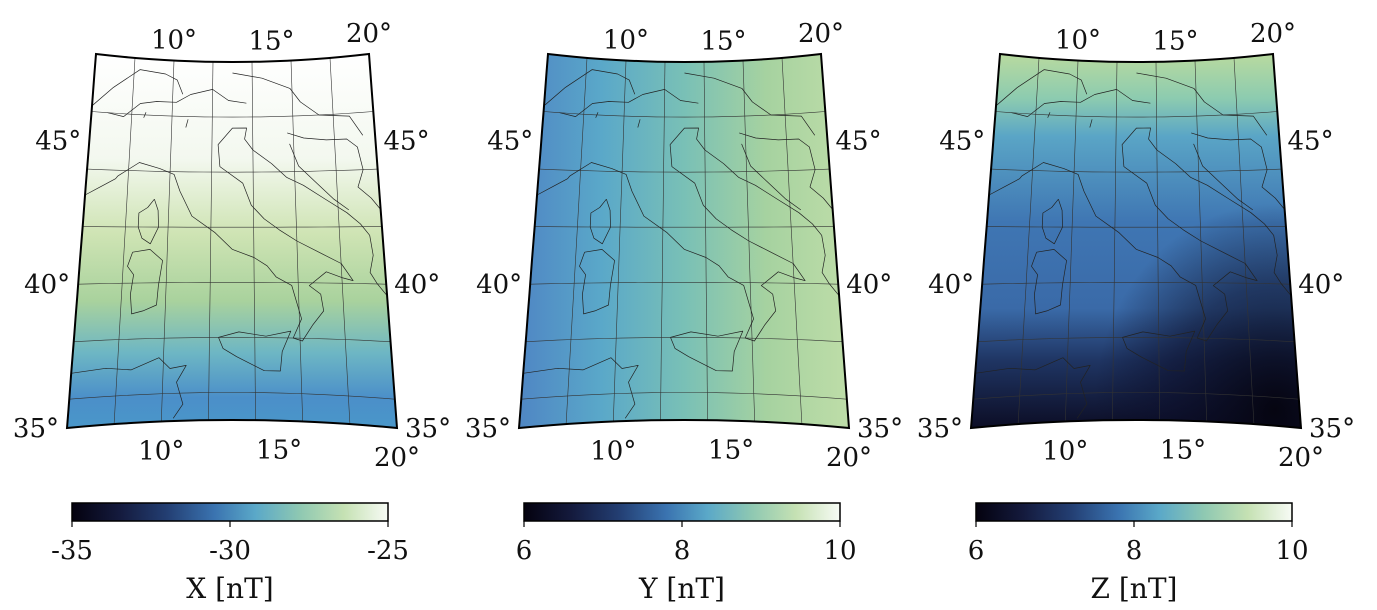 The height and width of the screenshot is (610, 1377). What do you see at coordinates (1291, 551) in the screenshot?
I see `colorbar-tick-label: 10` at bounding box center [1291, 551].